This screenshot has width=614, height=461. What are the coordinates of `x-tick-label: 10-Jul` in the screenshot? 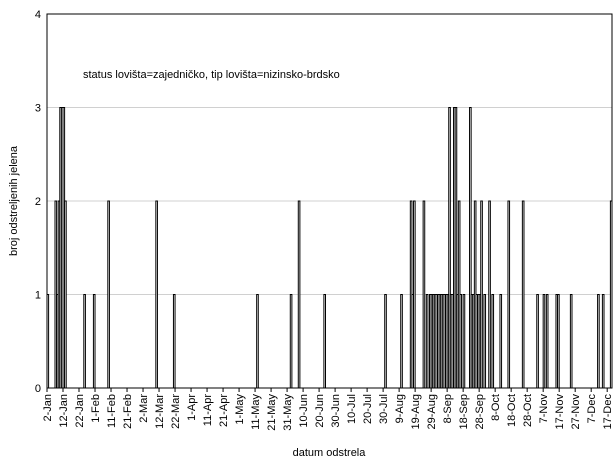 It's located at (352, 409).